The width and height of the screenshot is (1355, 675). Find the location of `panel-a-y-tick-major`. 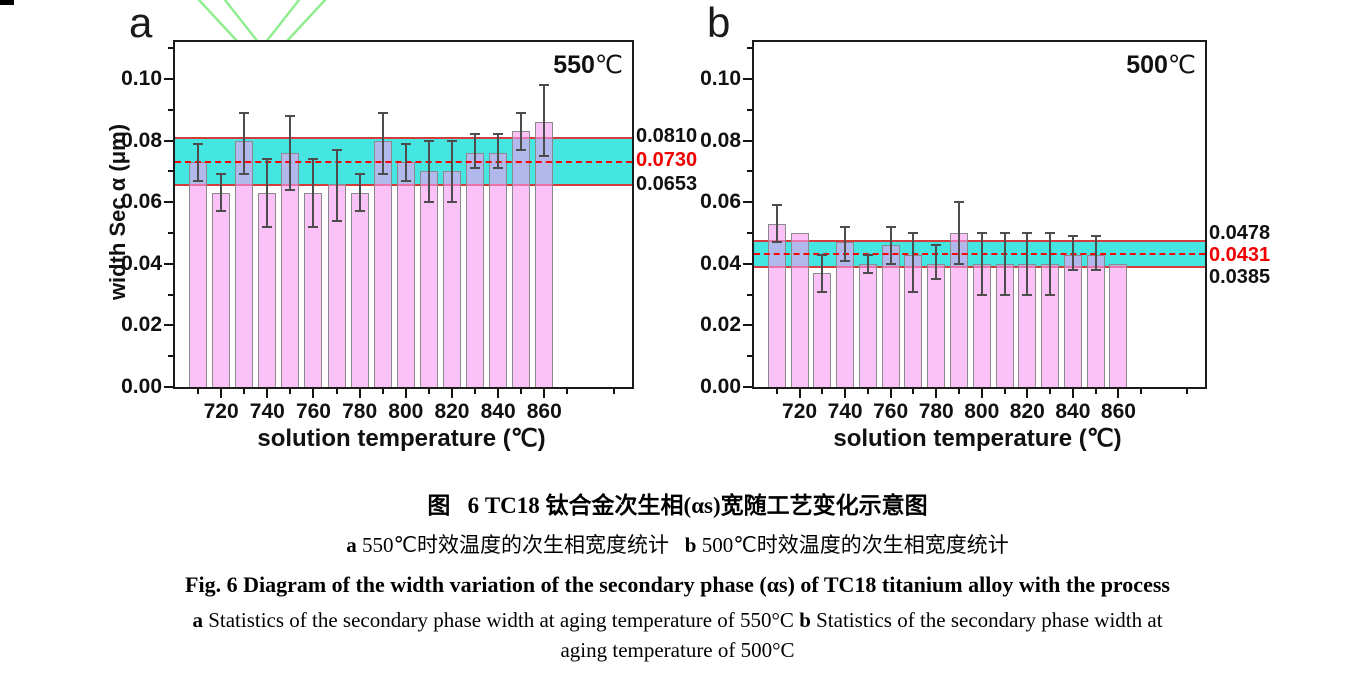

panel-a-y-tick-major is located at coordinates (168, 78).